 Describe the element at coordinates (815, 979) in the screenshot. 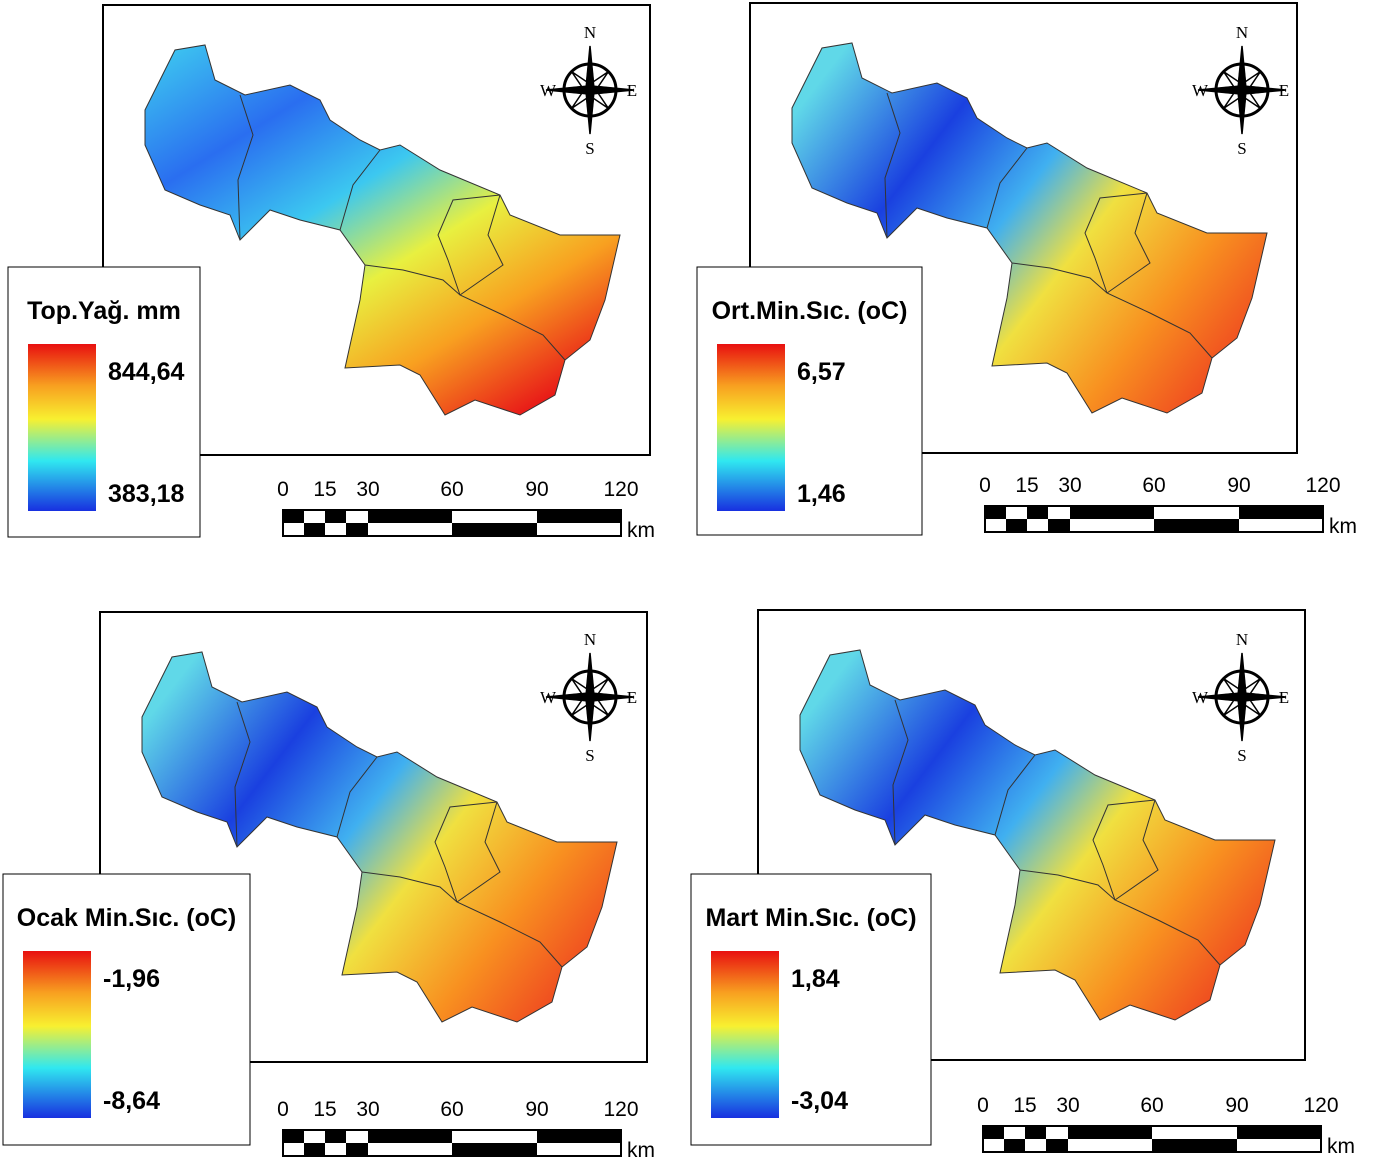

I see `legend-max: 1,84` at that location.